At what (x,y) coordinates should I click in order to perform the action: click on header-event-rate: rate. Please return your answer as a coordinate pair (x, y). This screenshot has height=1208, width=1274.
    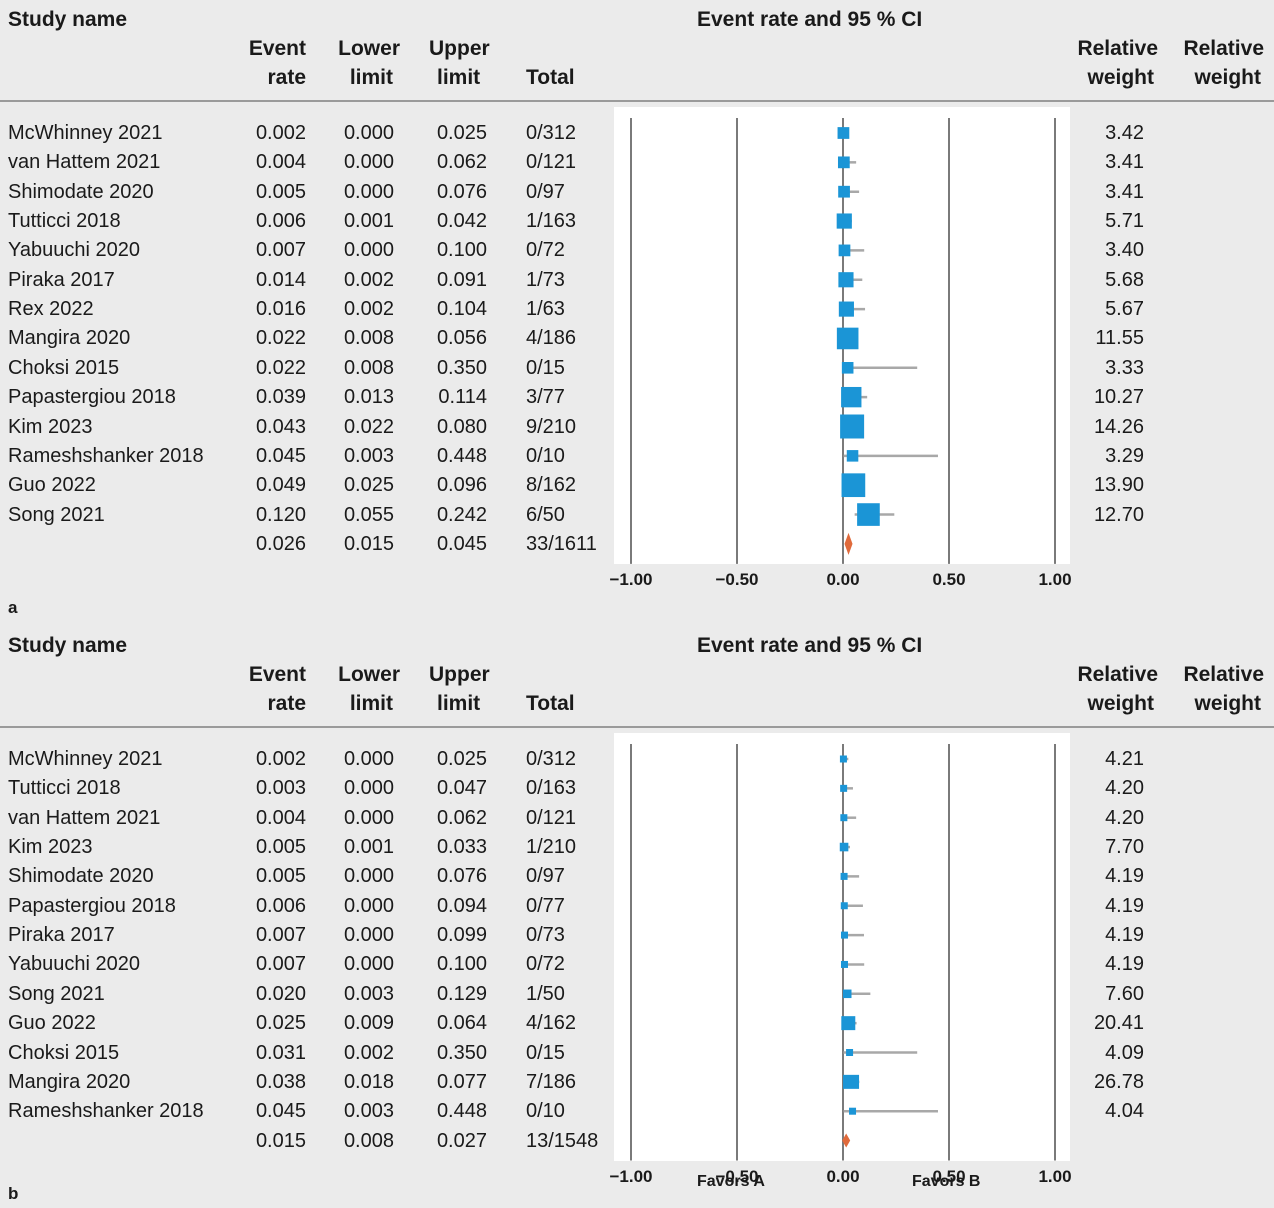
    Looking at the image, I should click on (286, 703).